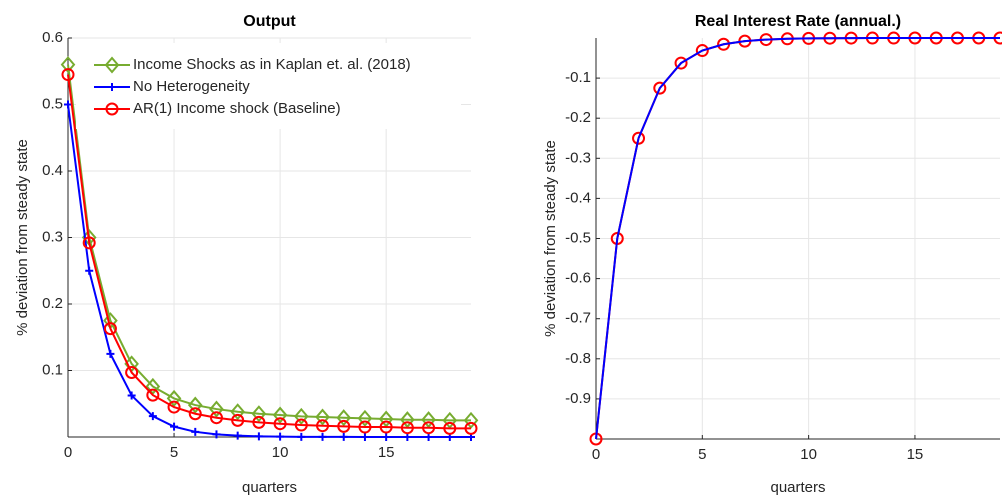  Describe the element at coordinates (578, 77) in the screenshot. I see `y-tick-label: -0.1` at that location.